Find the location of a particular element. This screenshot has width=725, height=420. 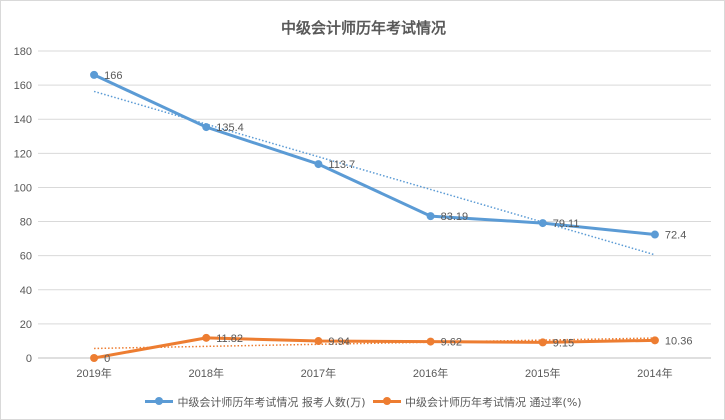

trendline is located at coordinates (374, 343).